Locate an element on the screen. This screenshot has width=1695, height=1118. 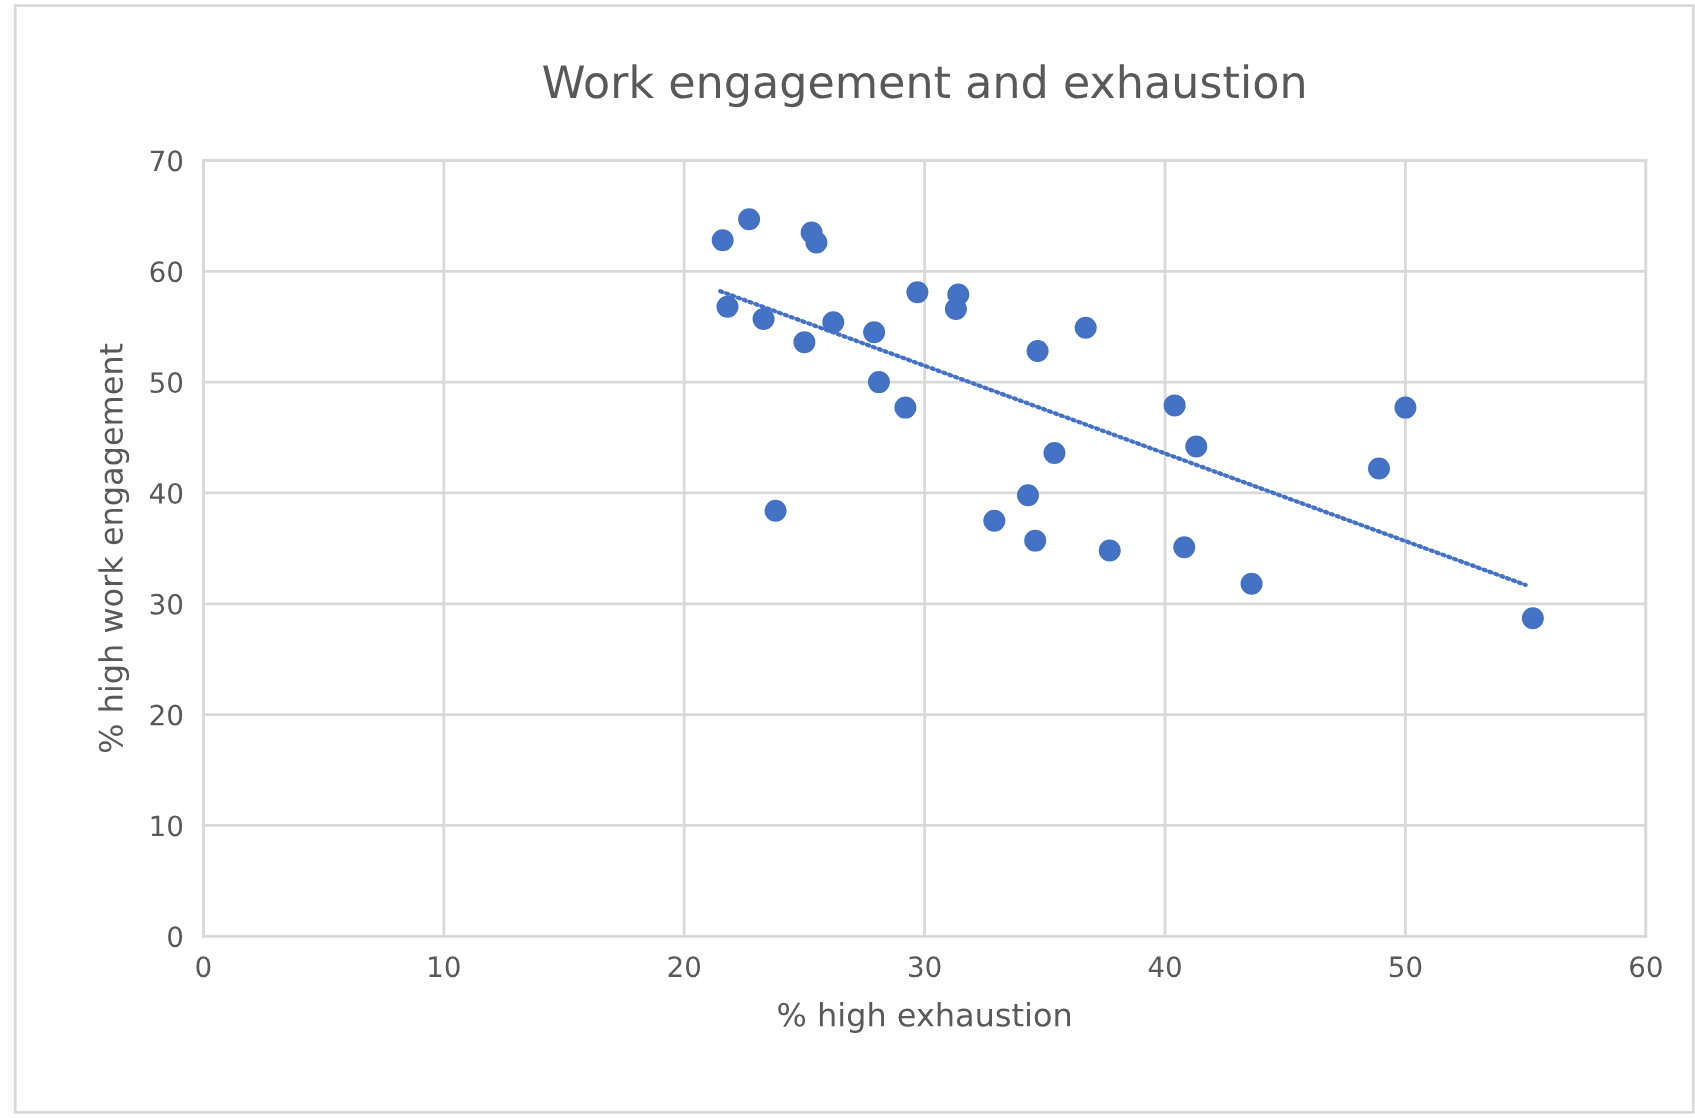
chart-title: Work engagement and exhaustion is located at coordinates (923, 86).